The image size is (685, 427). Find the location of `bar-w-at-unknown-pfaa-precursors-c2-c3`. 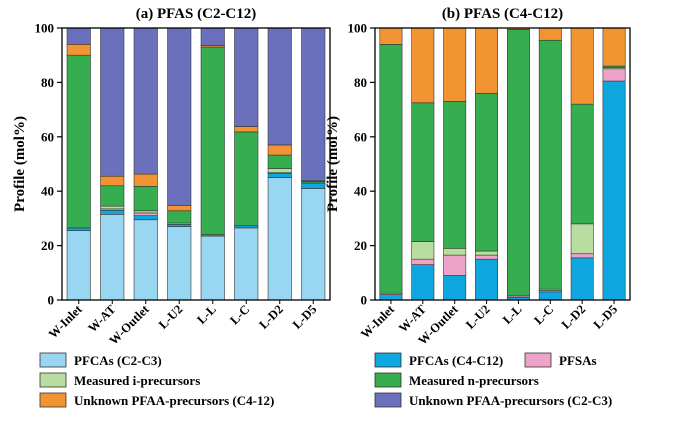

bar-w-at-unknown-pfaa-precursors-c2-c3 is located at coordinates (112, 102).